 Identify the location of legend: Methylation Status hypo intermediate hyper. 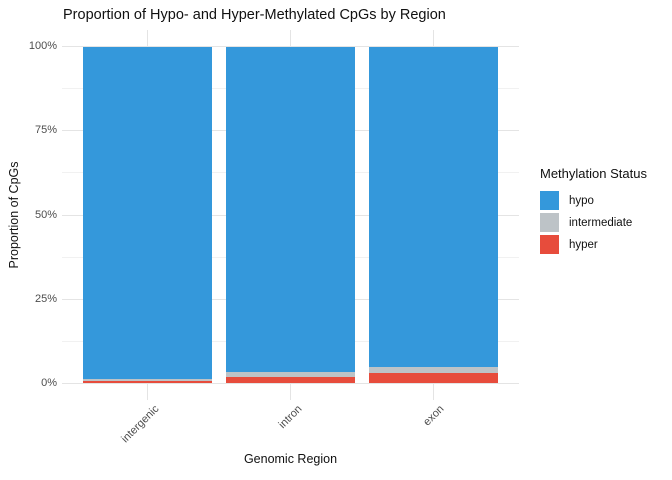
(593, 211).